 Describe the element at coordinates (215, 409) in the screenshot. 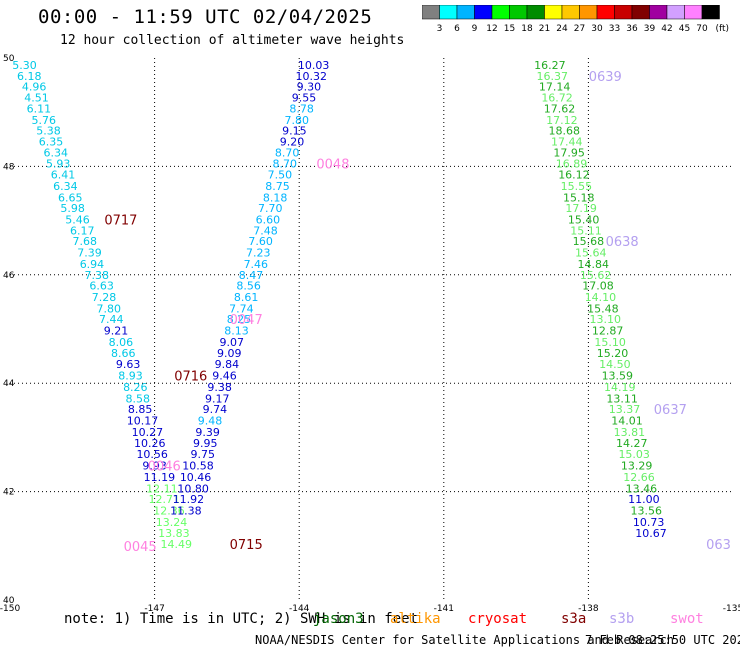

I see `swh-value: 9.74` at that location.